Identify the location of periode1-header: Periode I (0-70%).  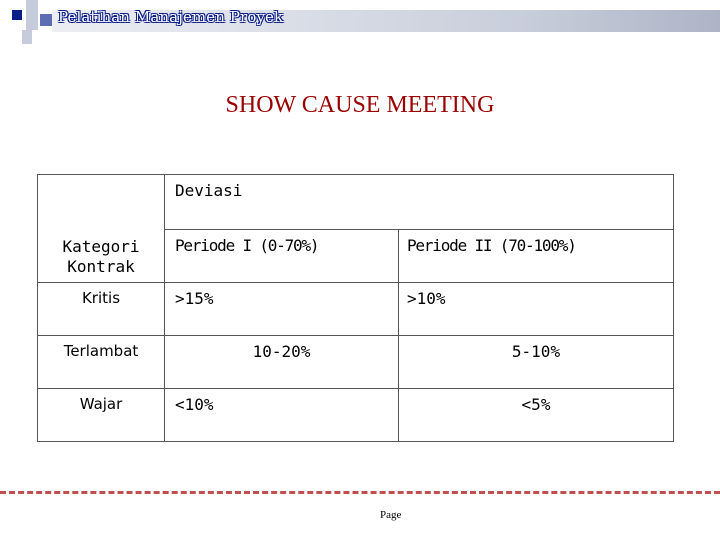
(247, 245).